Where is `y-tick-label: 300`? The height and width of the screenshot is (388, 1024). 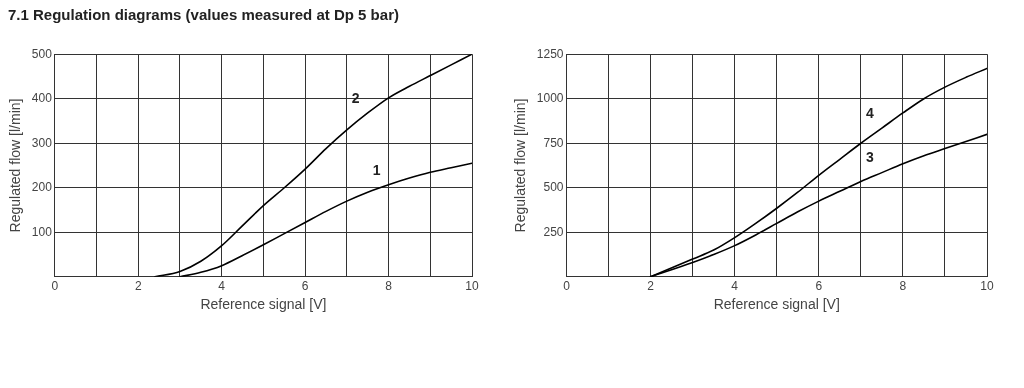
y-tick-label: 300 is located at coordinates (42, 142).